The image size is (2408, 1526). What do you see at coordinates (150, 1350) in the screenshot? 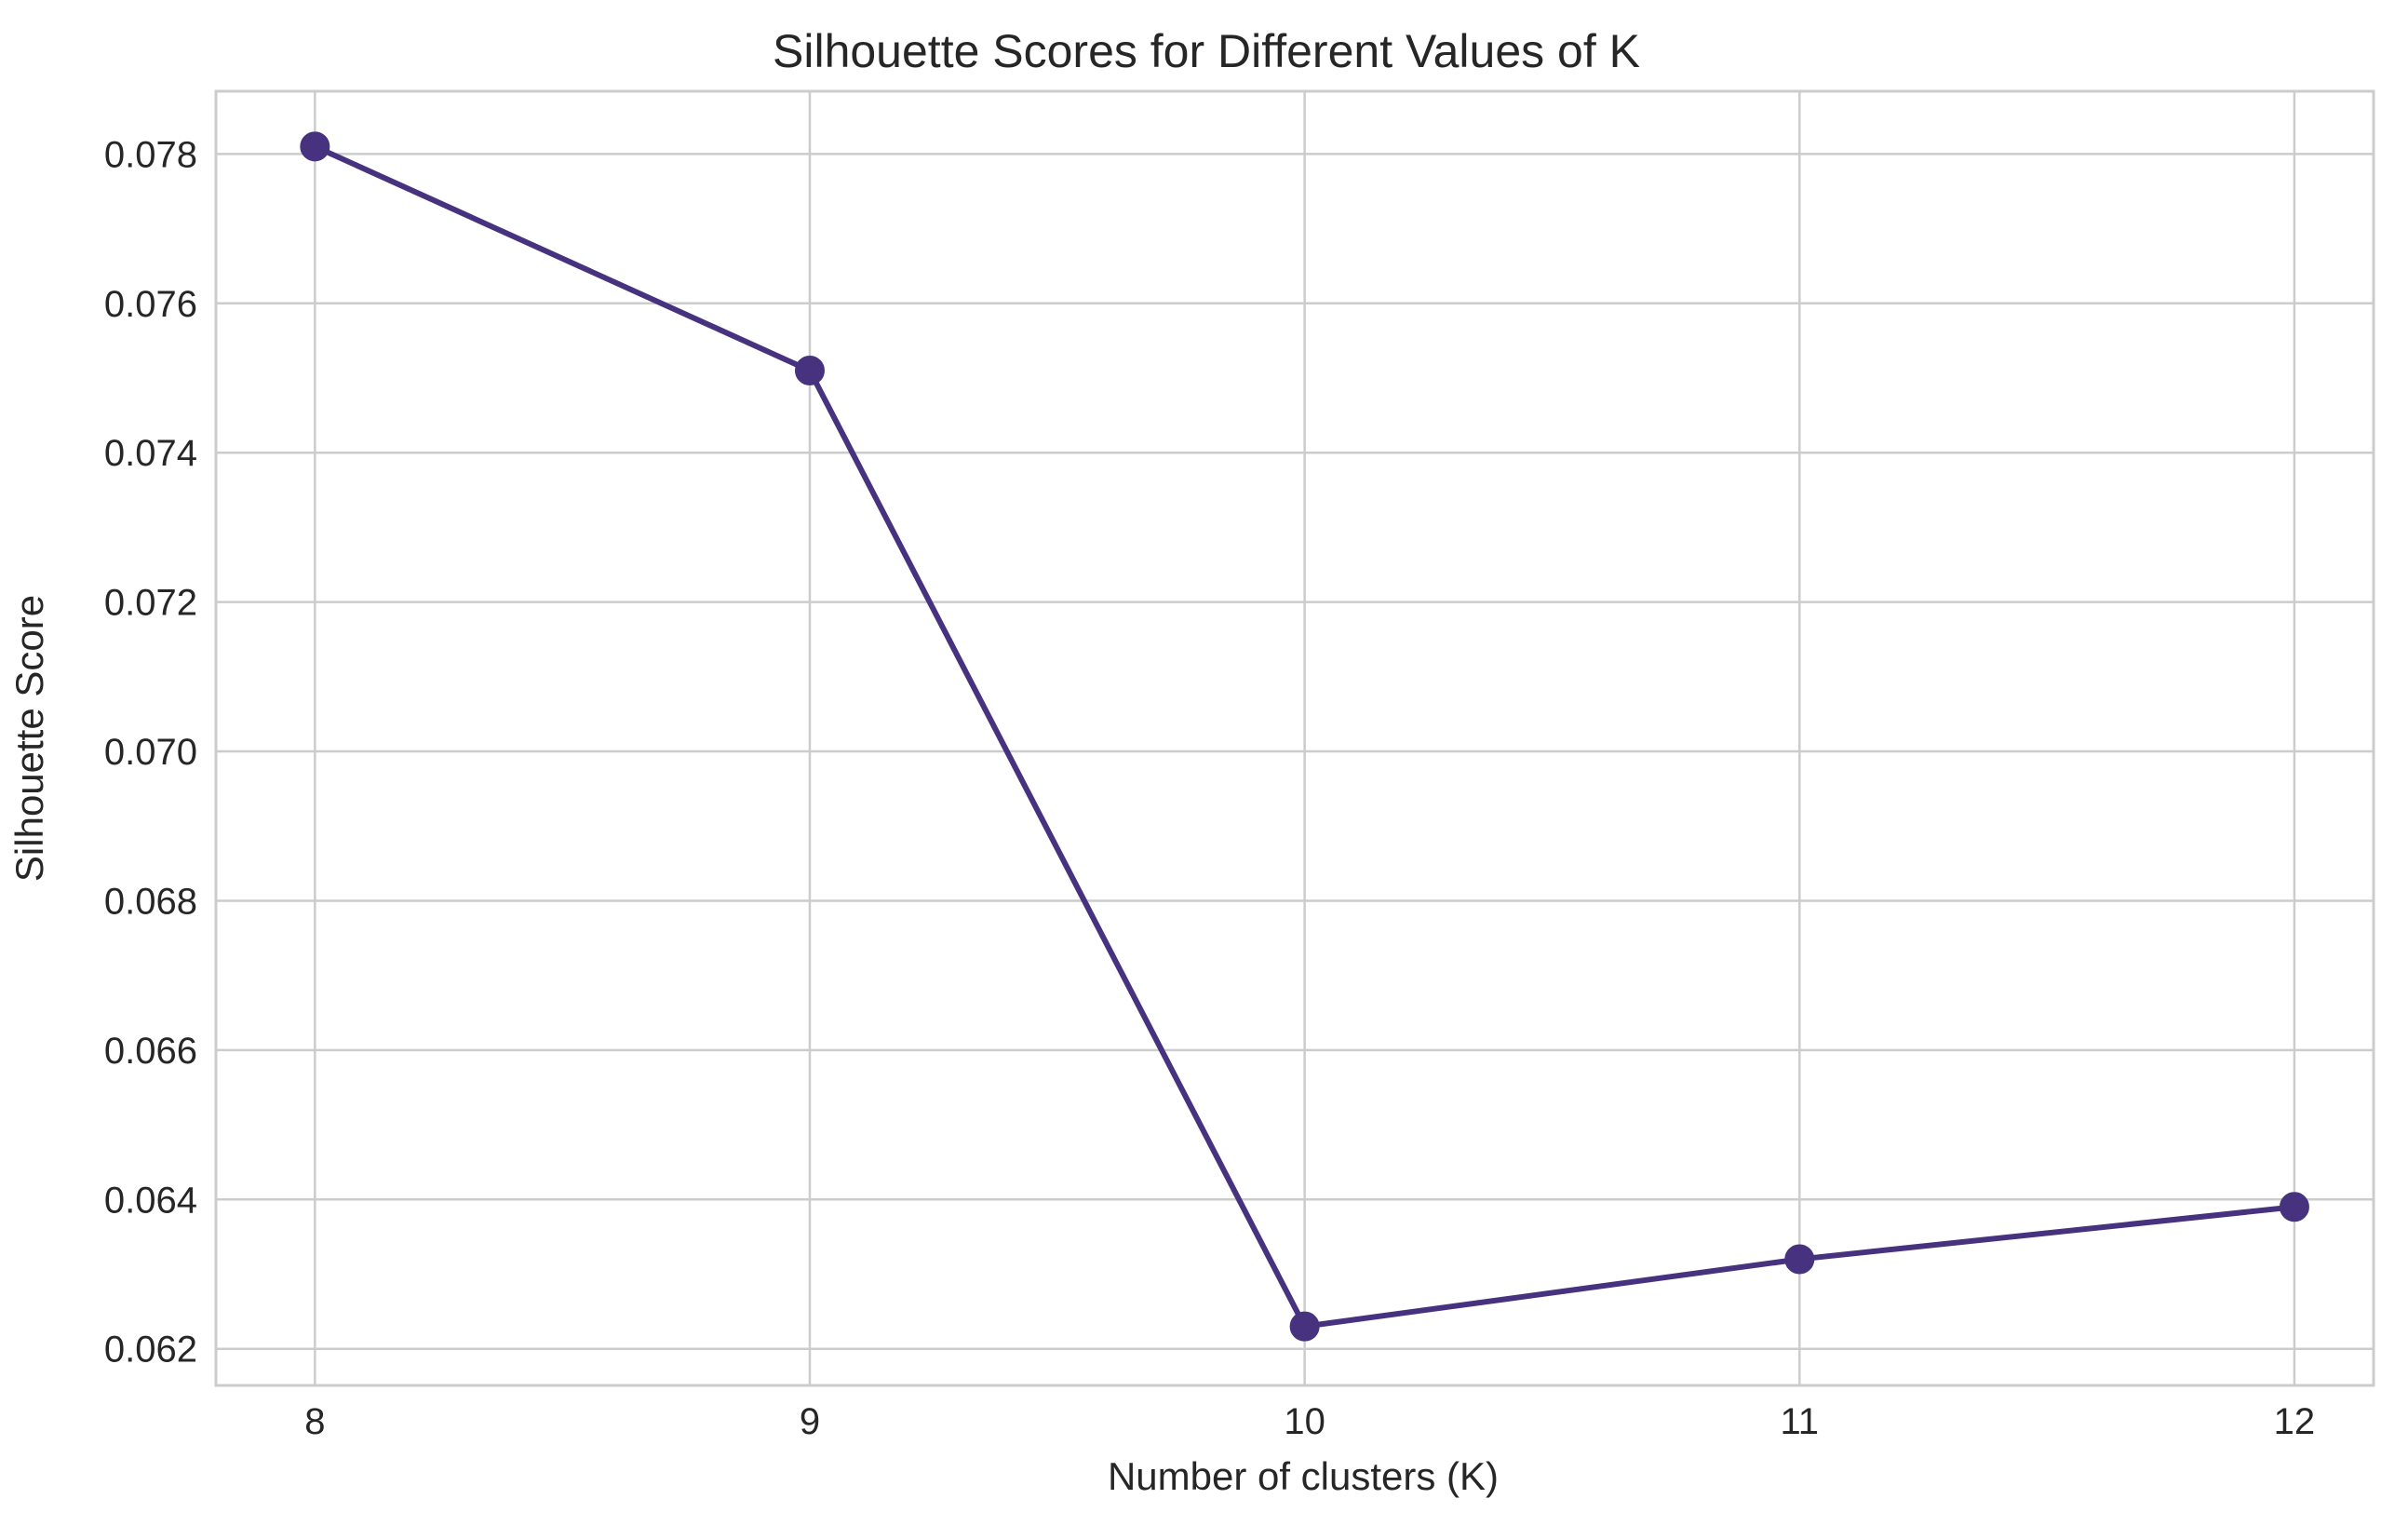
I see `y-tick-label: 0.062` at bounding box center [150, 1350].